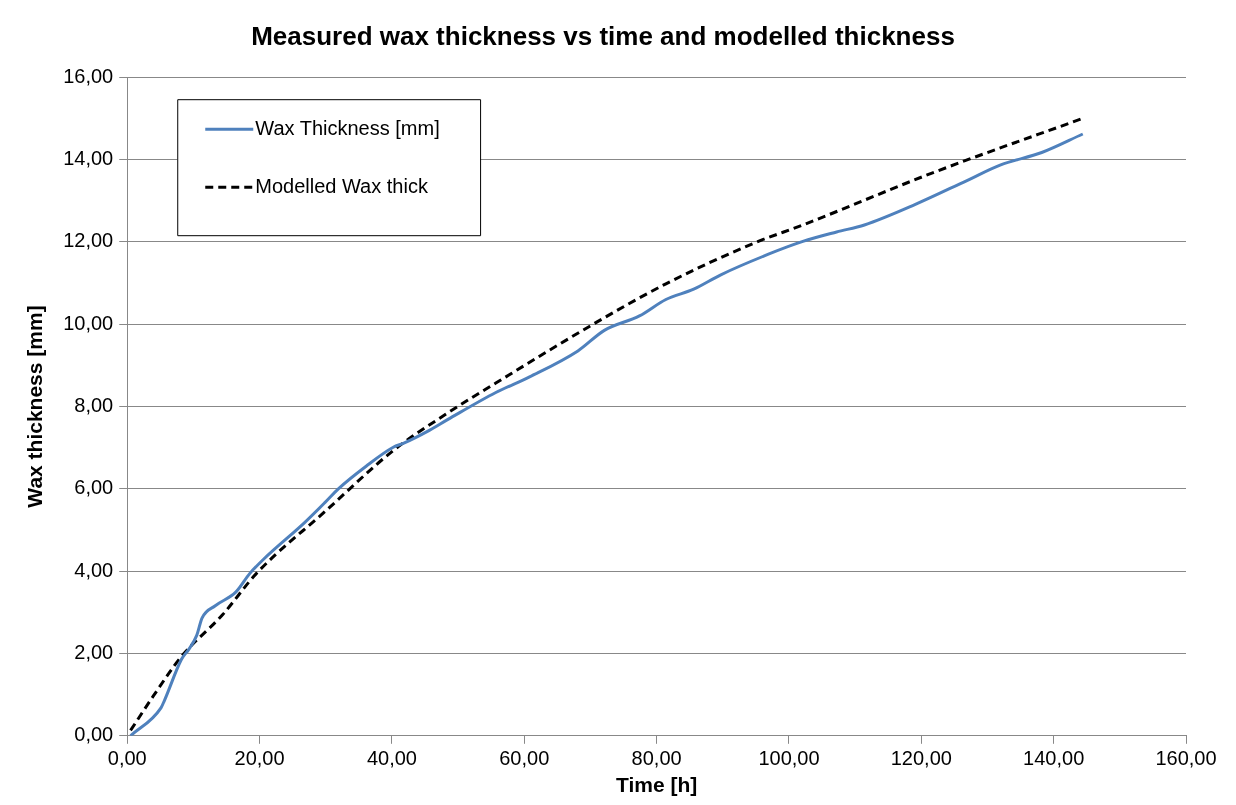 This screenshot has height=805, width=1236. Describe the element at coordinates (94, 405) in the screenshot. I see `y-tick-label: 8,00` at that location.